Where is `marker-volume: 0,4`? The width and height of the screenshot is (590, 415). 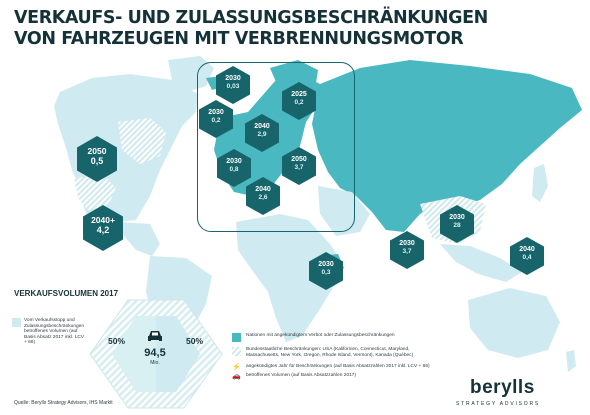 marker-volume: 0,4 is located at coordinates (527, 257).